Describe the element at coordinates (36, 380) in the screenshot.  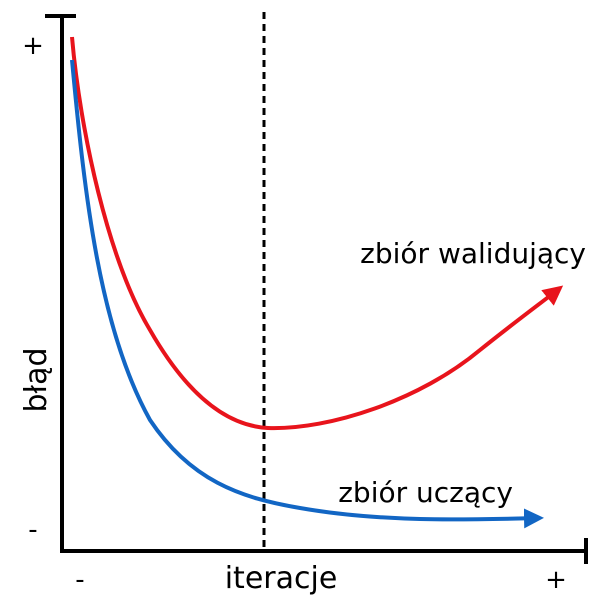
I see `y-axis-title: błąd` at that location.